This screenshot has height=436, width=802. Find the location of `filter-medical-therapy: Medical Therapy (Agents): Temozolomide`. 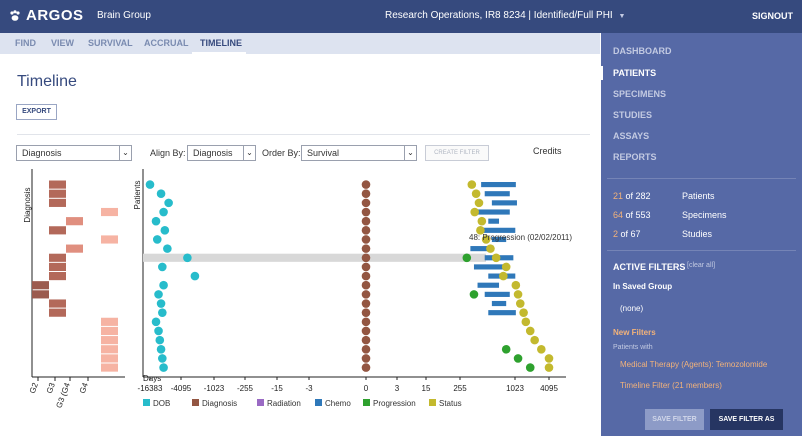

filter-medical-therapy: Medical Therapy (Agents): Temozolomide is located at coordinates (694, 364).